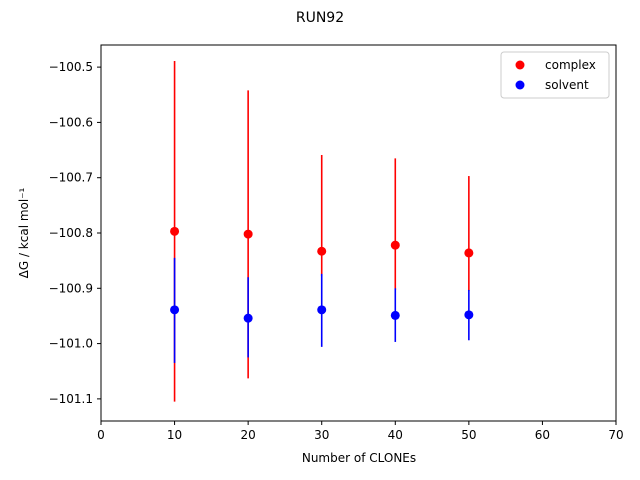  What do you see at coordinates (71, 288) in the screenshot?
I see `y-tick-label--100.9: −100.9` at bounding box center [71, 288].